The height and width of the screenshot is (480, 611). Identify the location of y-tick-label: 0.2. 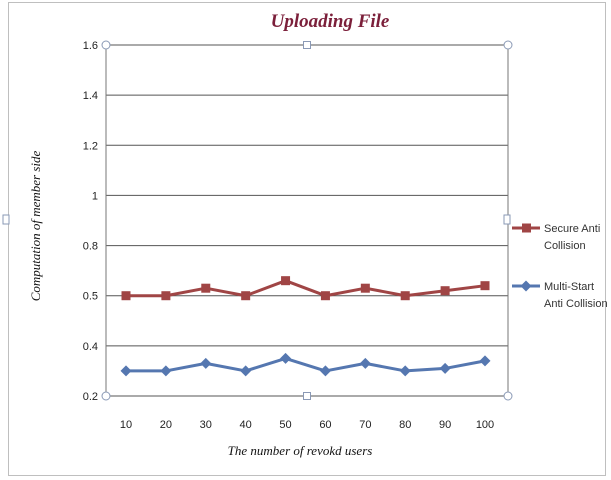
(90, 397).